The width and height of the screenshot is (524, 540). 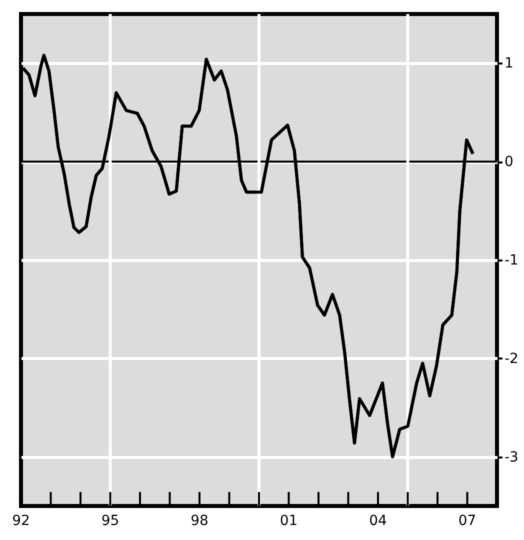 What do you see at coordinates (467, 521) in the screenshot?
I see `x-tick-label: 07` at bounding box center [467, 521].